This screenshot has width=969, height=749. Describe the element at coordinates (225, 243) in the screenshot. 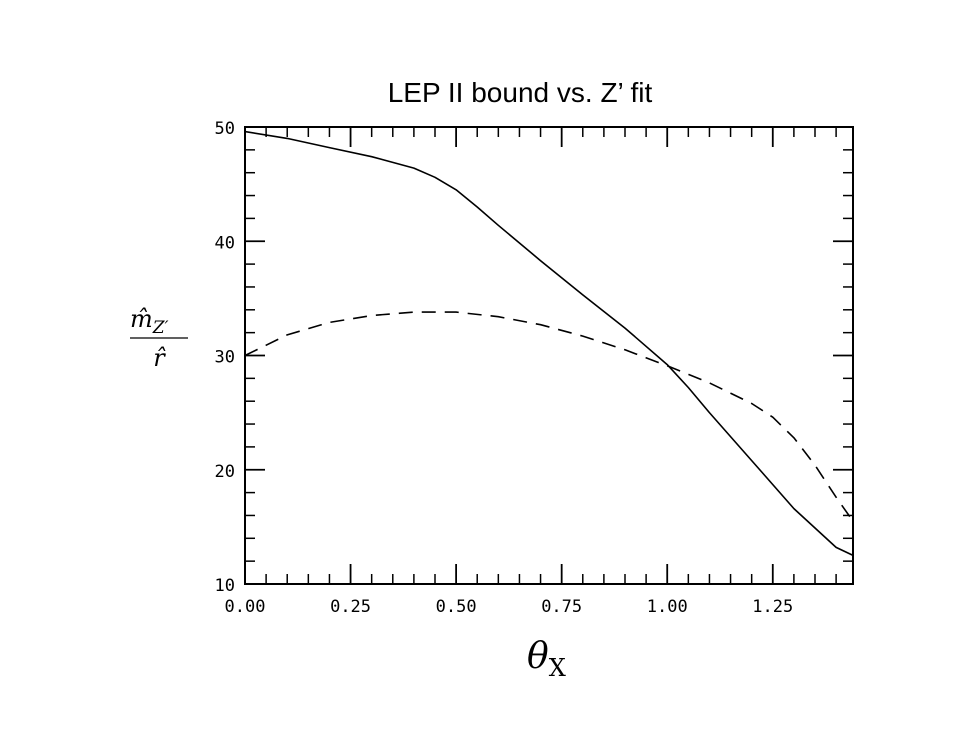

I see `y-tick-label: 40` at that location.